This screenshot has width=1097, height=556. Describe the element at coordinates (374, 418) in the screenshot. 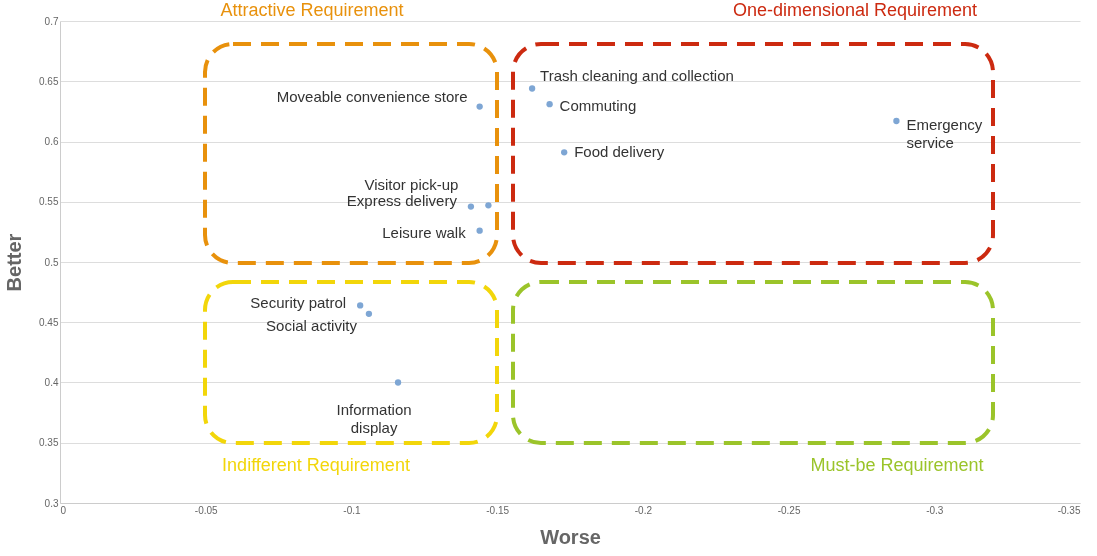

I see `annotation: Information display` at that location.